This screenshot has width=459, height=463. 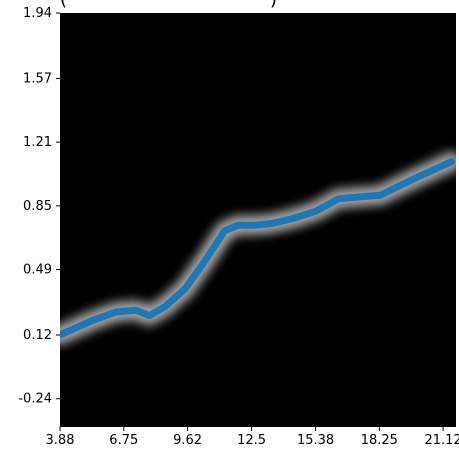 I want to click on y-tick-label-4: 0.49, so click(x=37, y=270).